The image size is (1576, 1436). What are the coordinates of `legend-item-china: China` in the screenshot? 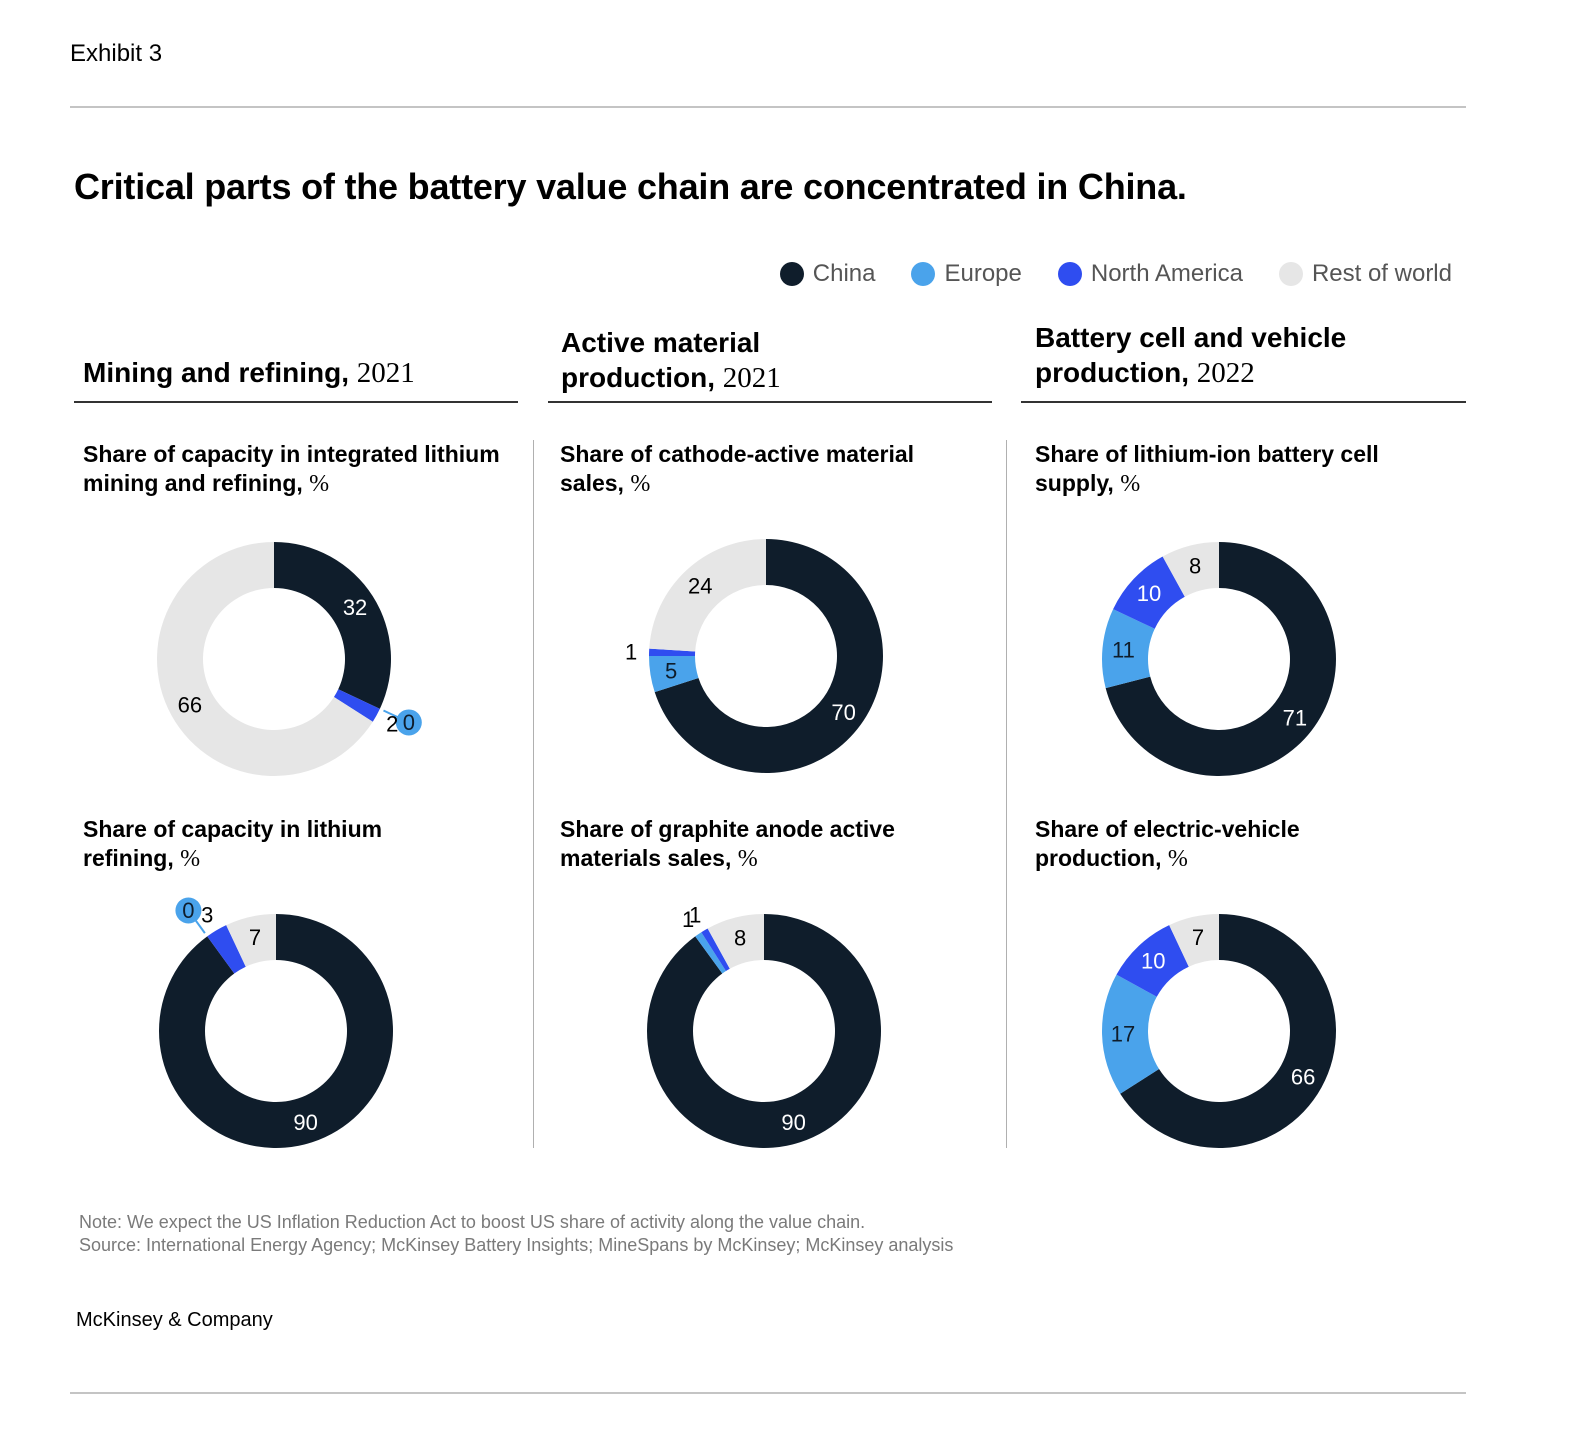 It's located at (827, 274).